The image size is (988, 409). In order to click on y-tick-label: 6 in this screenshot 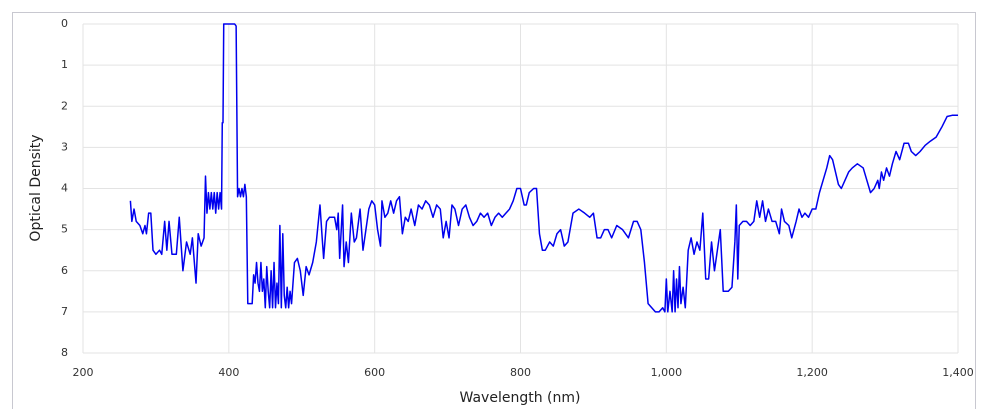, I will do `click(64, 270)`.